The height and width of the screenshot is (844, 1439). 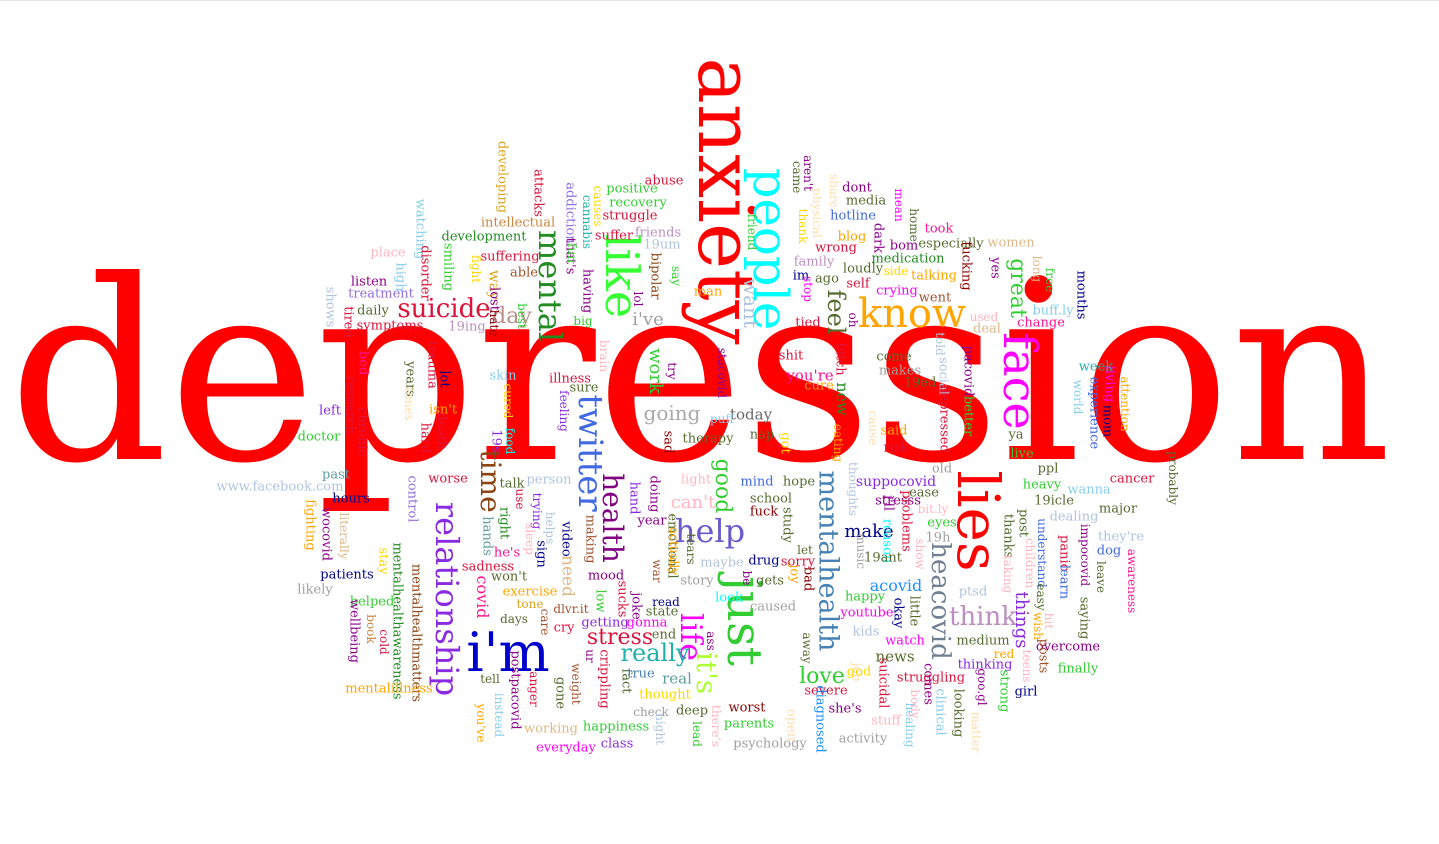 What do you see at coordinates (447, 599) in the screenshot?
I see `word-relationship: relationship` at bounding box center [447, 599].